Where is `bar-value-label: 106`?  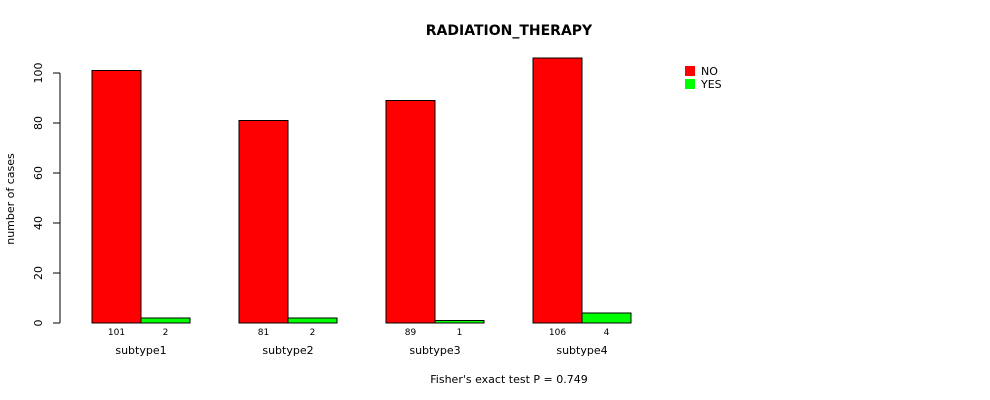 bar-value-label: 106 is located at coordinates (557, 333).